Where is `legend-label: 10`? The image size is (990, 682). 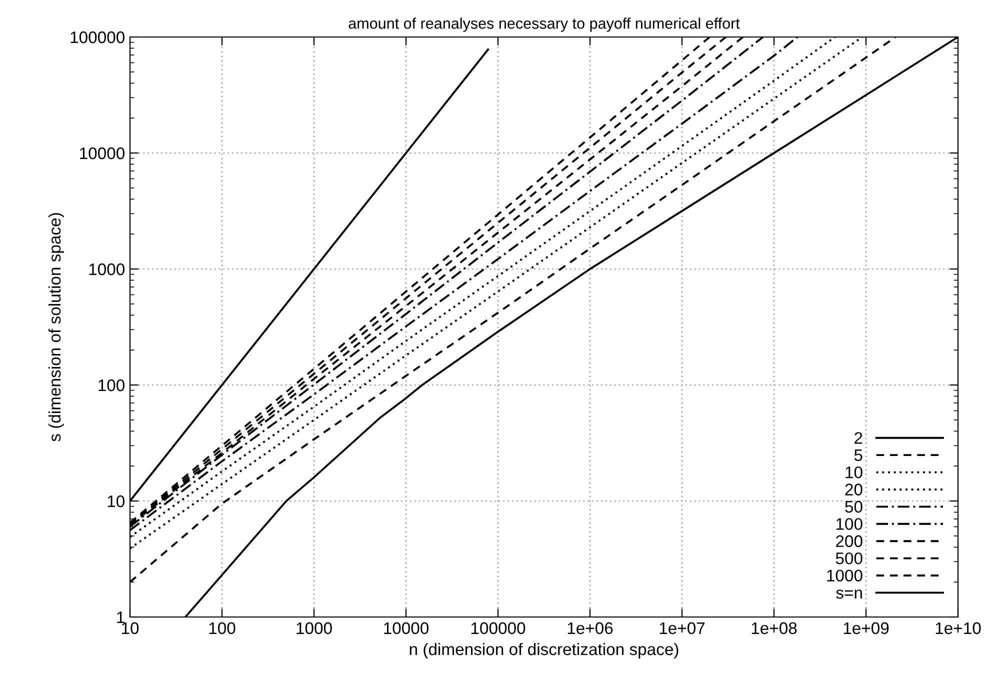
legend-label: 10 is located at coordinates (854, 472).